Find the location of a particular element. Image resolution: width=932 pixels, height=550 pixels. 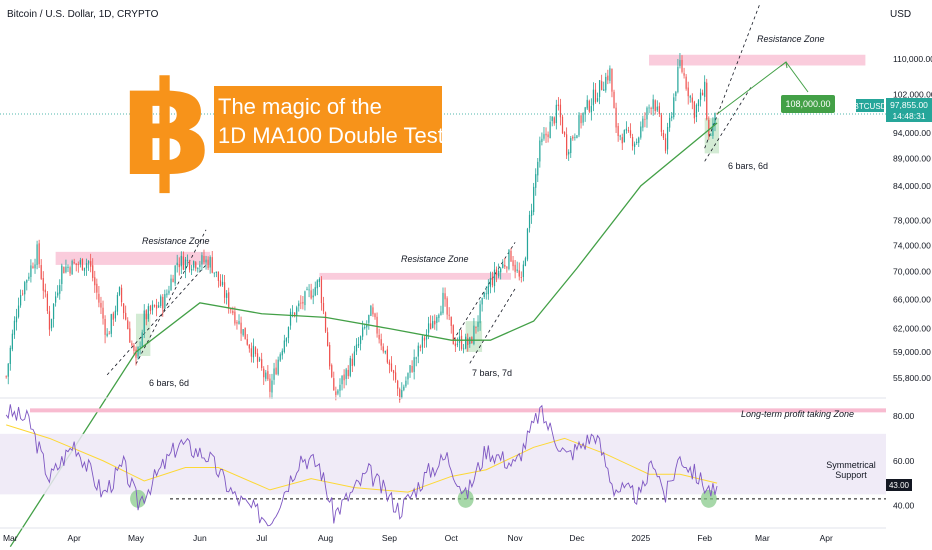

last-price-value: 97,855.00 is located at coordinates (909, 105).